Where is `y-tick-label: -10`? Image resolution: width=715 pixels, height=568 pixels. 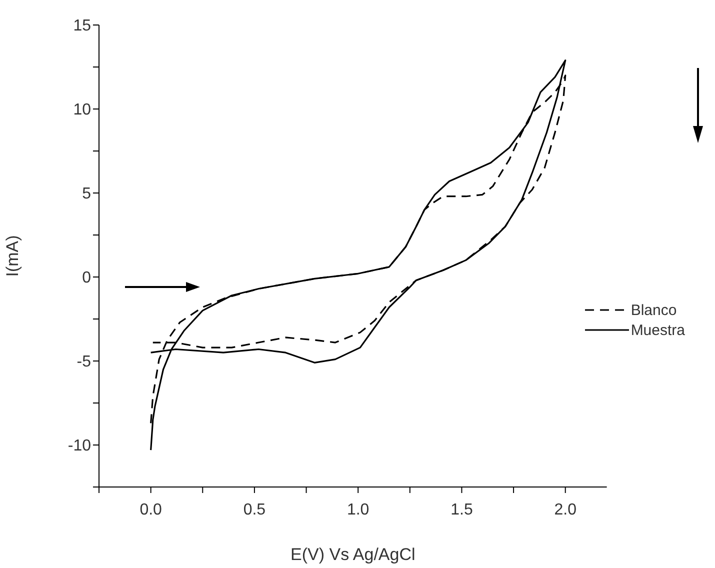 y-tick-label: -10 is located at coordinates (80, 446).